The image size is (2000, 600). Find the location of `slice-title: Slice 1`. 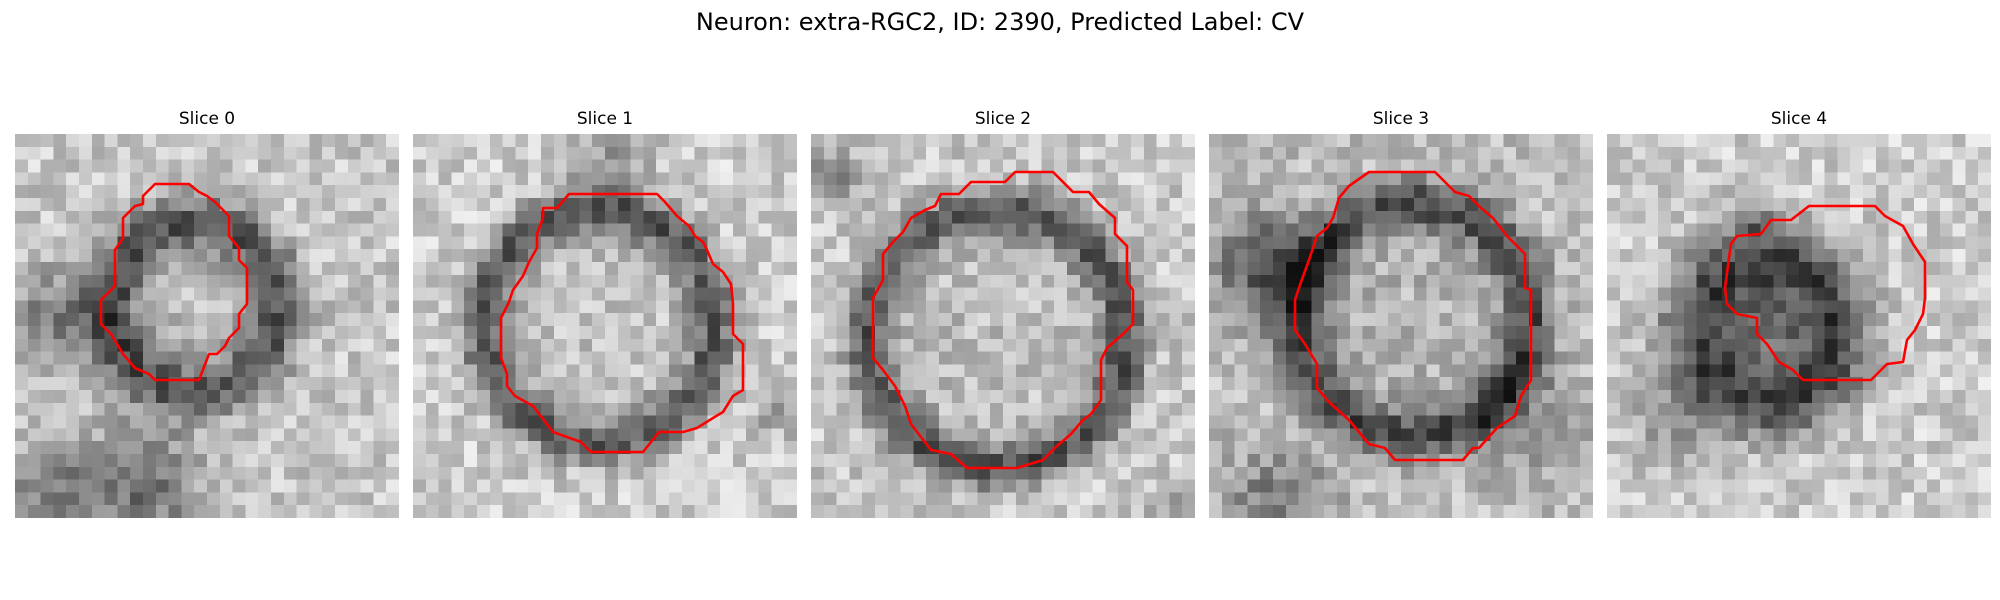

slice-title: Slice 1 is located at coordinates (605, 119).